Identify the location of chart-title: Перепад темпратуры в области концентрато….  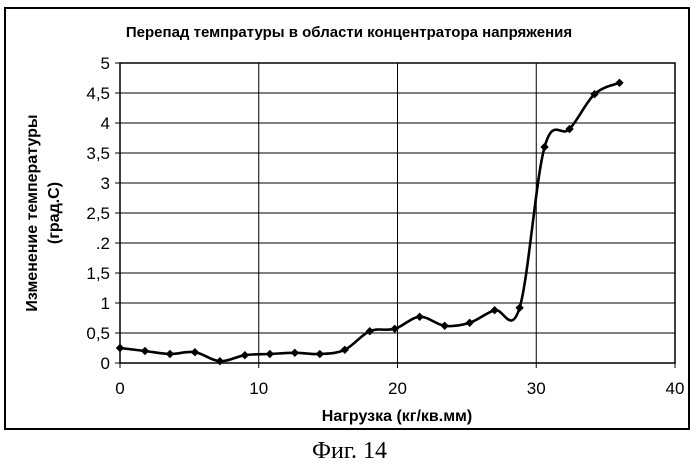
(349, 32).